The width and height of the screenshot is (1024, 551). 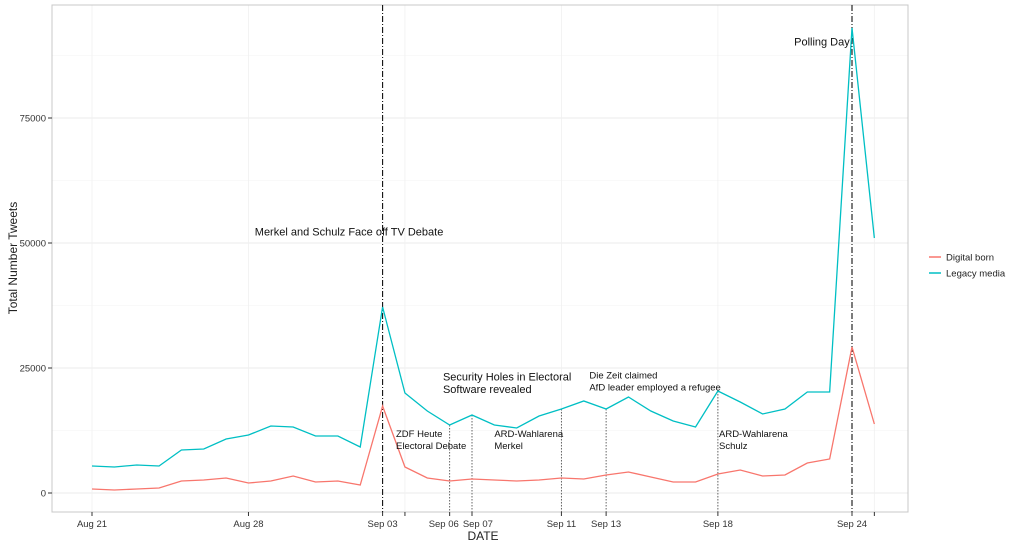 What do you see at coordinates (967, 266) in the screenshot?
I see `legend: Digital born Legacy media` at bounding box center [967, 266].